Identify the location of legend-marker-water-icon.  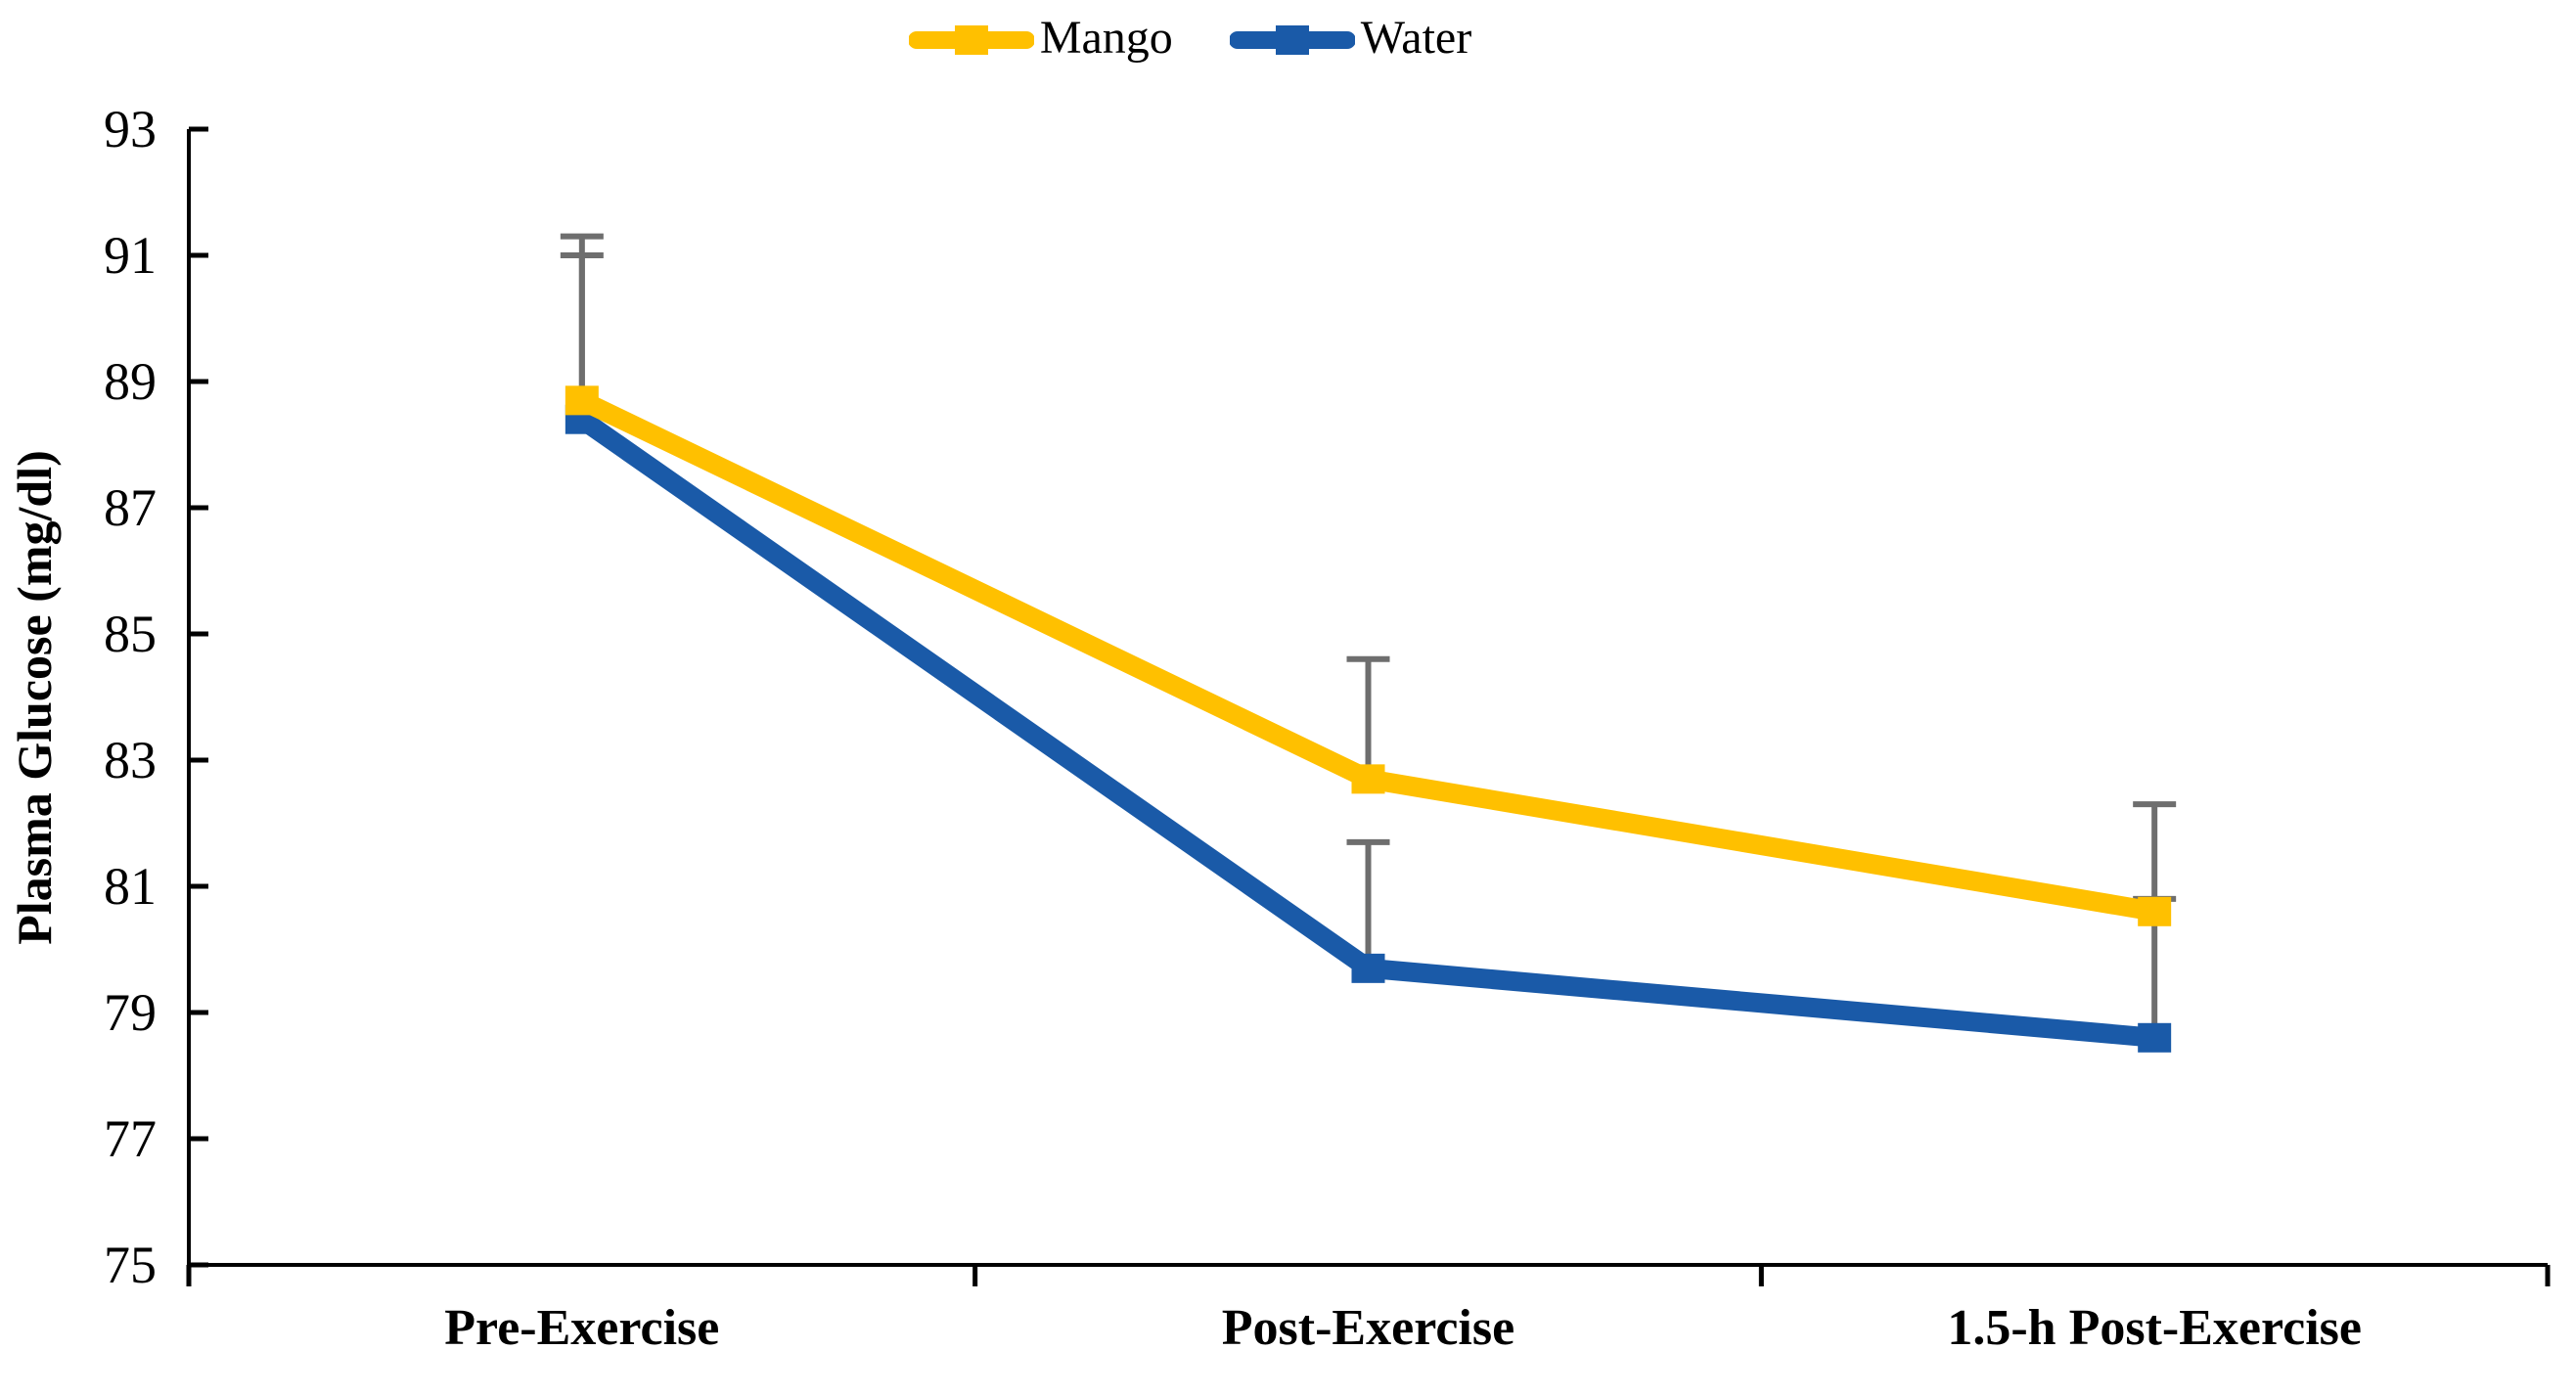
(1292, 40).